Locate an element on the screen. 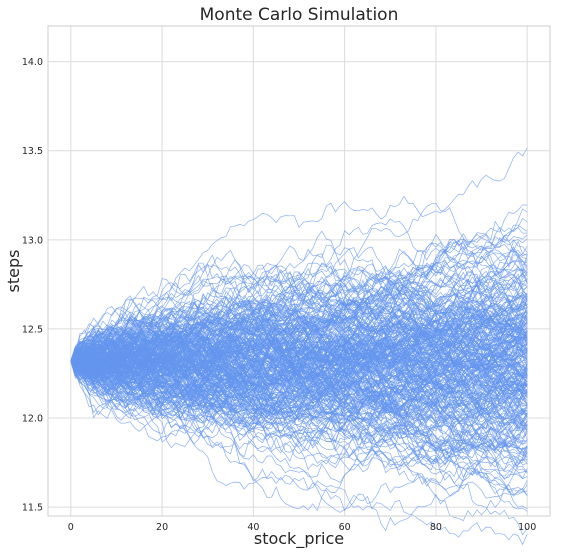  y-tick-label: 11.5 is located at coordinates (32, 508).